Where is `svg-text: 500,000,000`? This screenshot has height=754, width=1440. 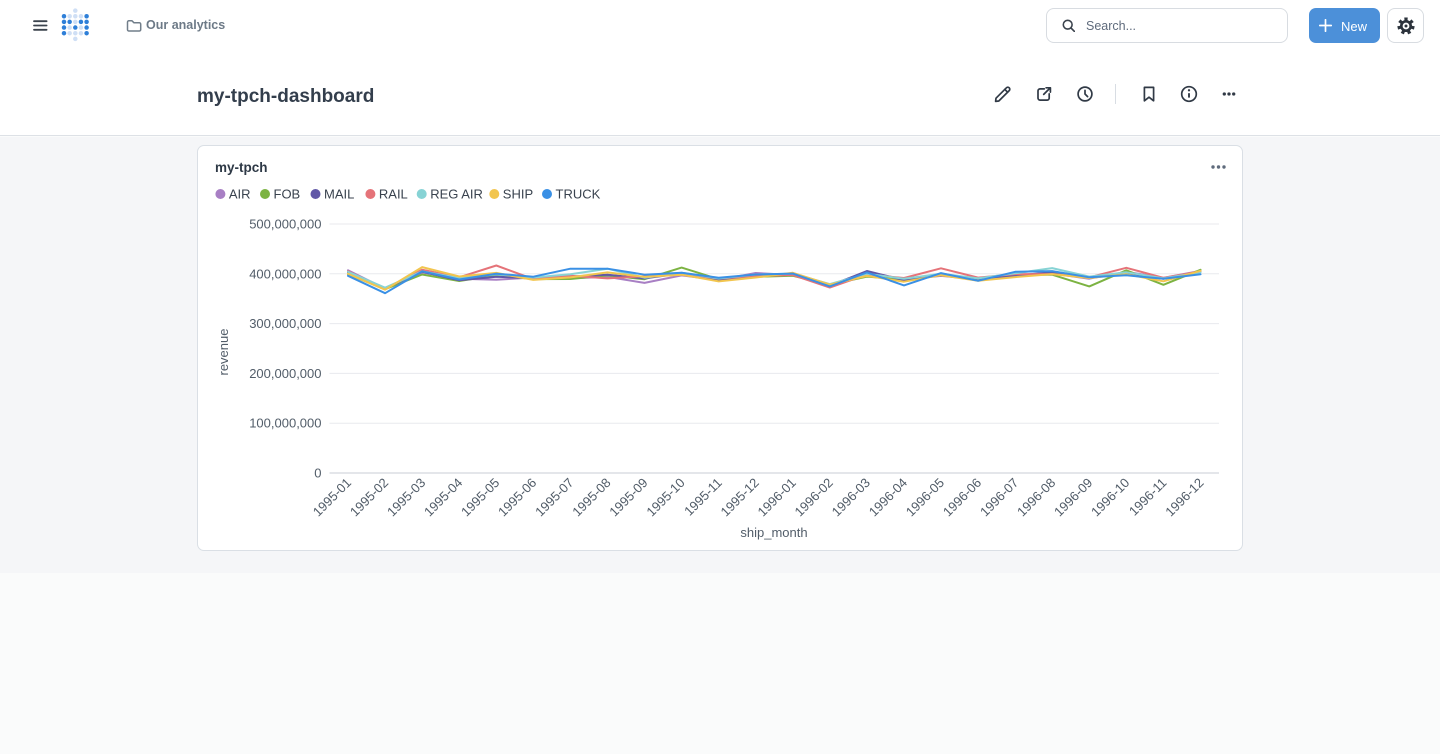 svg-text: 500,000,000 is located at coordinates (285, 224).